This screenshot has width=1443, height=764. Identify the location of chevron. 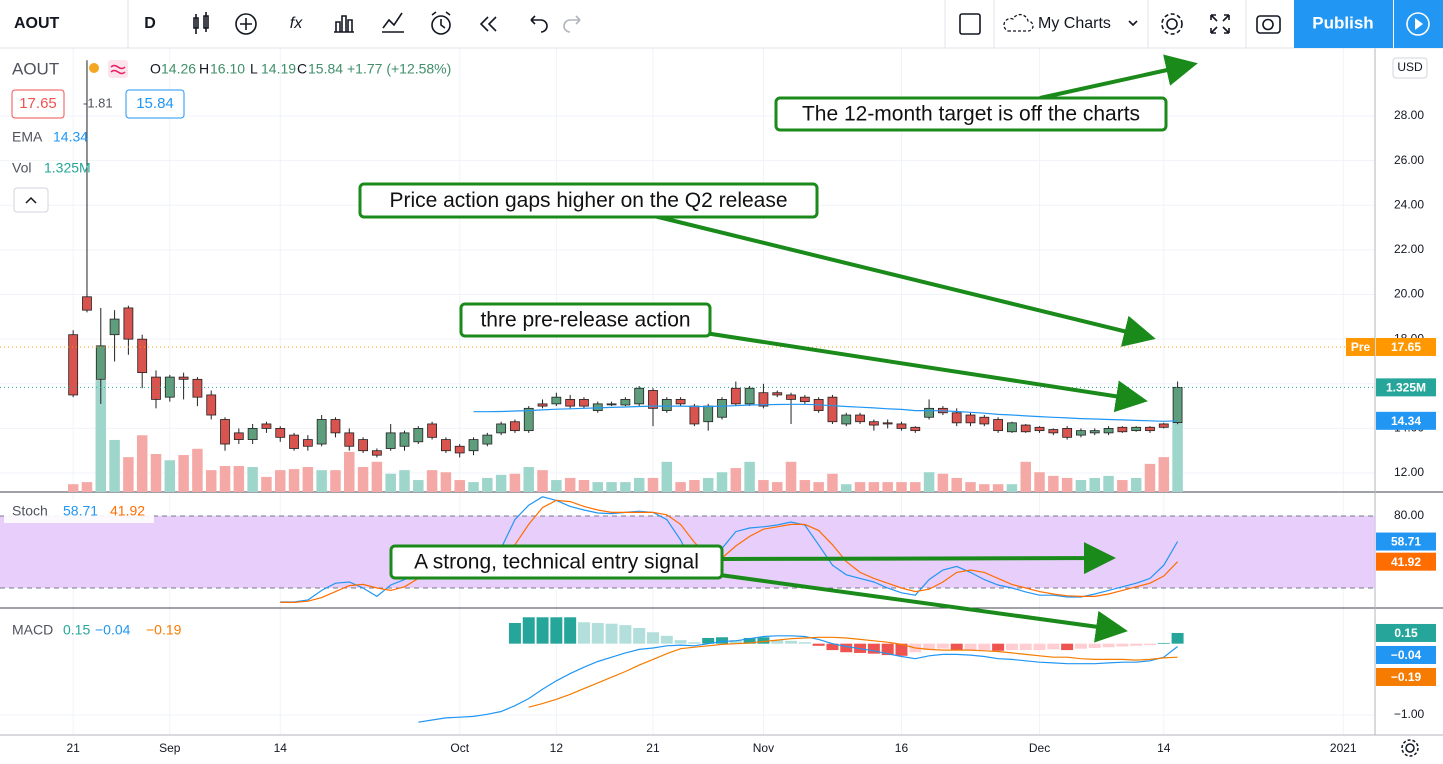
(31, 200).